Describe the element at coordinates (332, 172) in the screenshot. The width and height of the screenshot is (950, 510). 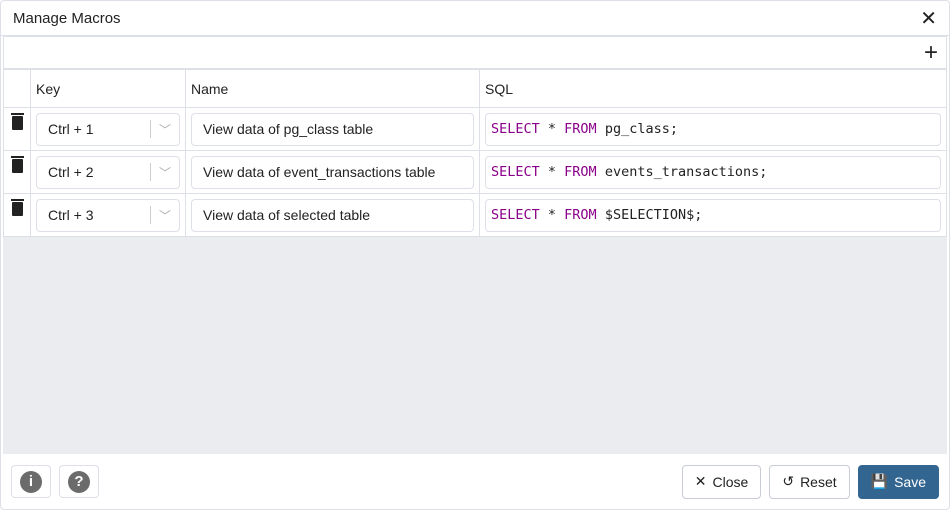
I see `name-input: View data of event_transactions table` at that location.